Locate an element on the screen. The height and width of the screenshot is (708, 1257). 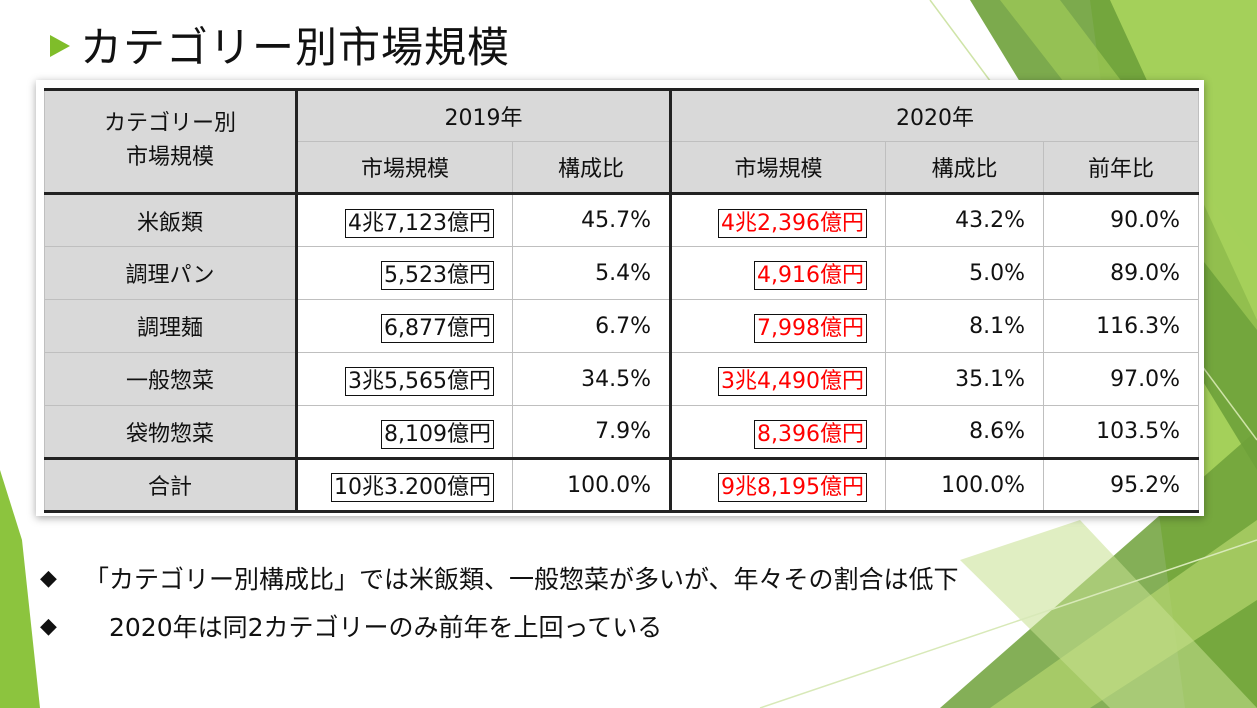
comp-2020: 8.6% is located at coordinates (964, 432).